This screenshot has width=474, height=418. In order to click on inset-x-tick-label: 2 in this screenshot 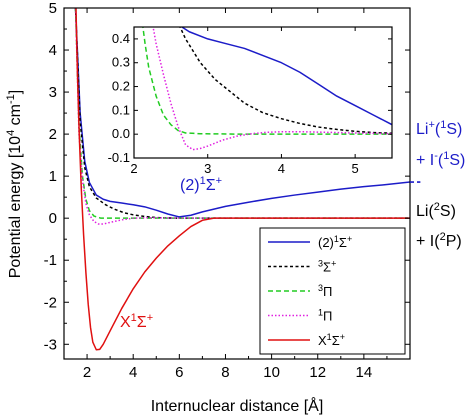, I will do `click(133, 168)`.